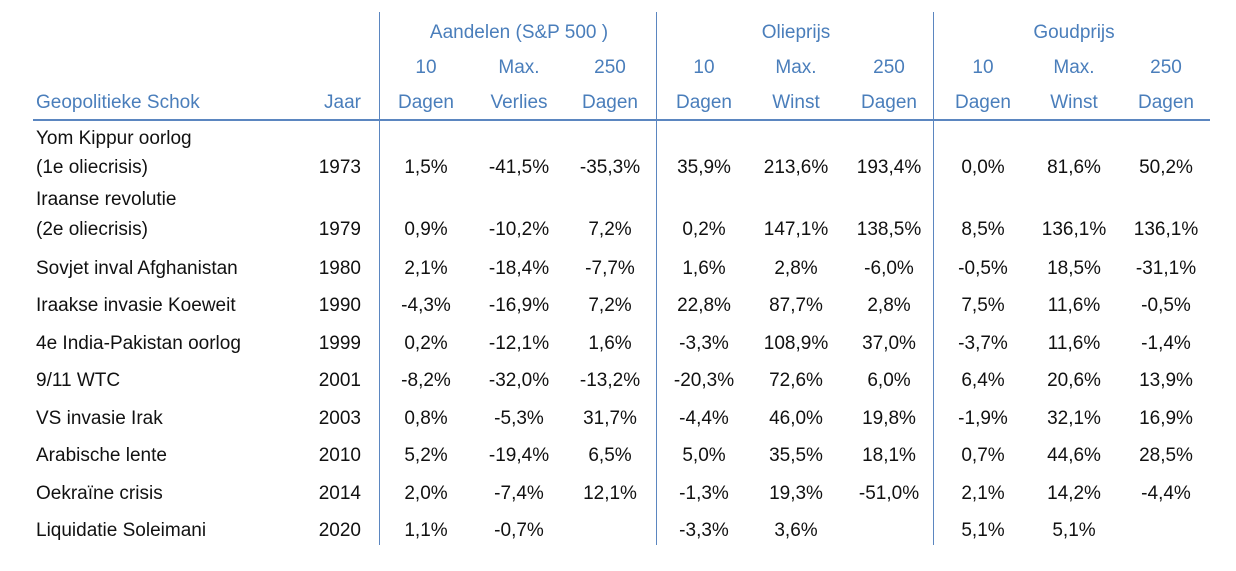  Describe the element at coordinates (426, 167) in the screenshot. I see `row-value: 1,5%` at that location.